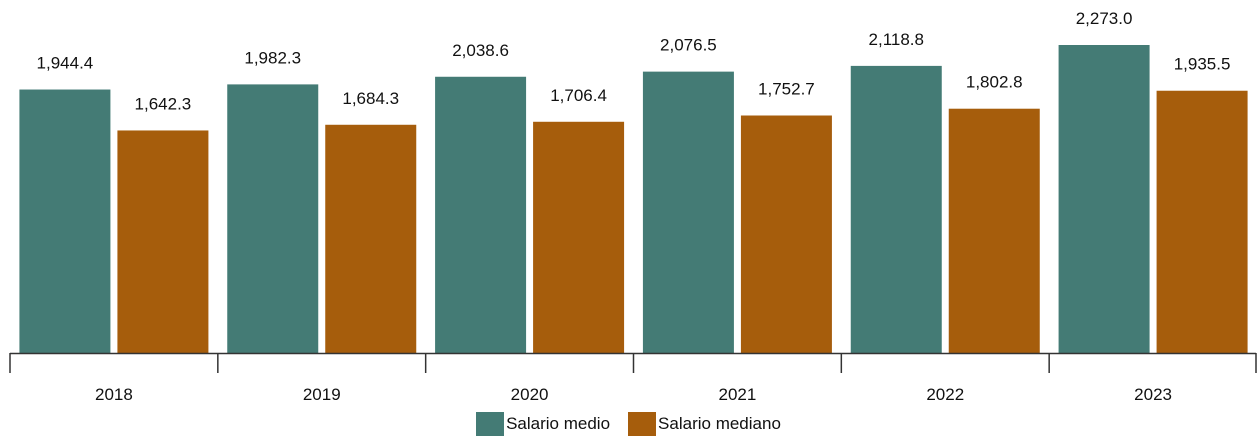 The width and height of the screenshot is (1257, 437). I want to click on legend-item-salario-mediano: Salario mediano, so click(704, 424).